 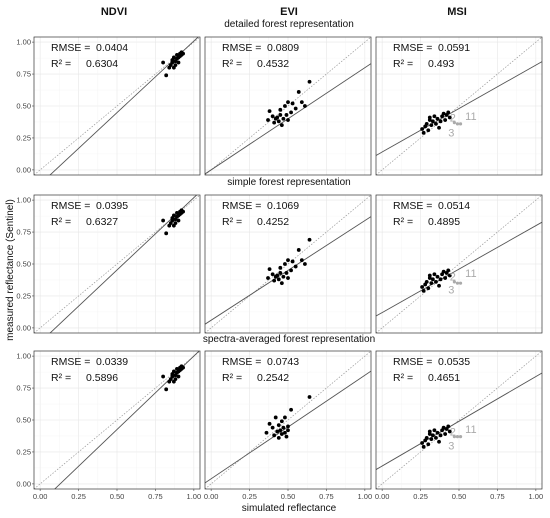 What do you see at coordinates (288, 182) in the screenshot?
I see `row-title-2: simple forest representation` at bounding box center [288, 182].